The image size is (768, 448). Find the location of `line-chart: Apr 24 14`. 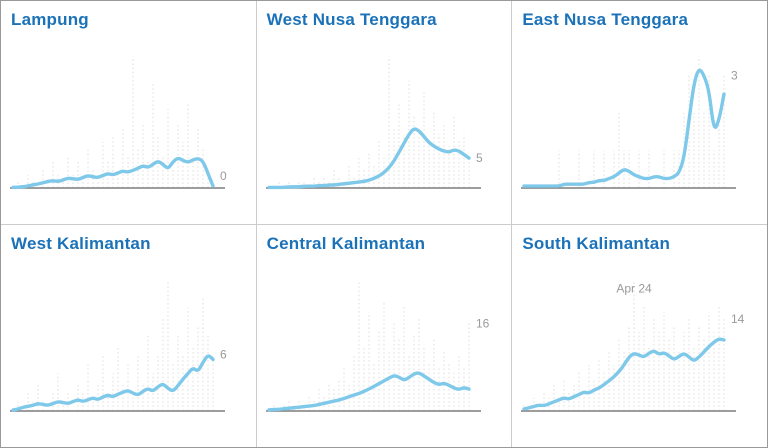

line-chart: Apr 24 14 is located at coordinates (633, 345).